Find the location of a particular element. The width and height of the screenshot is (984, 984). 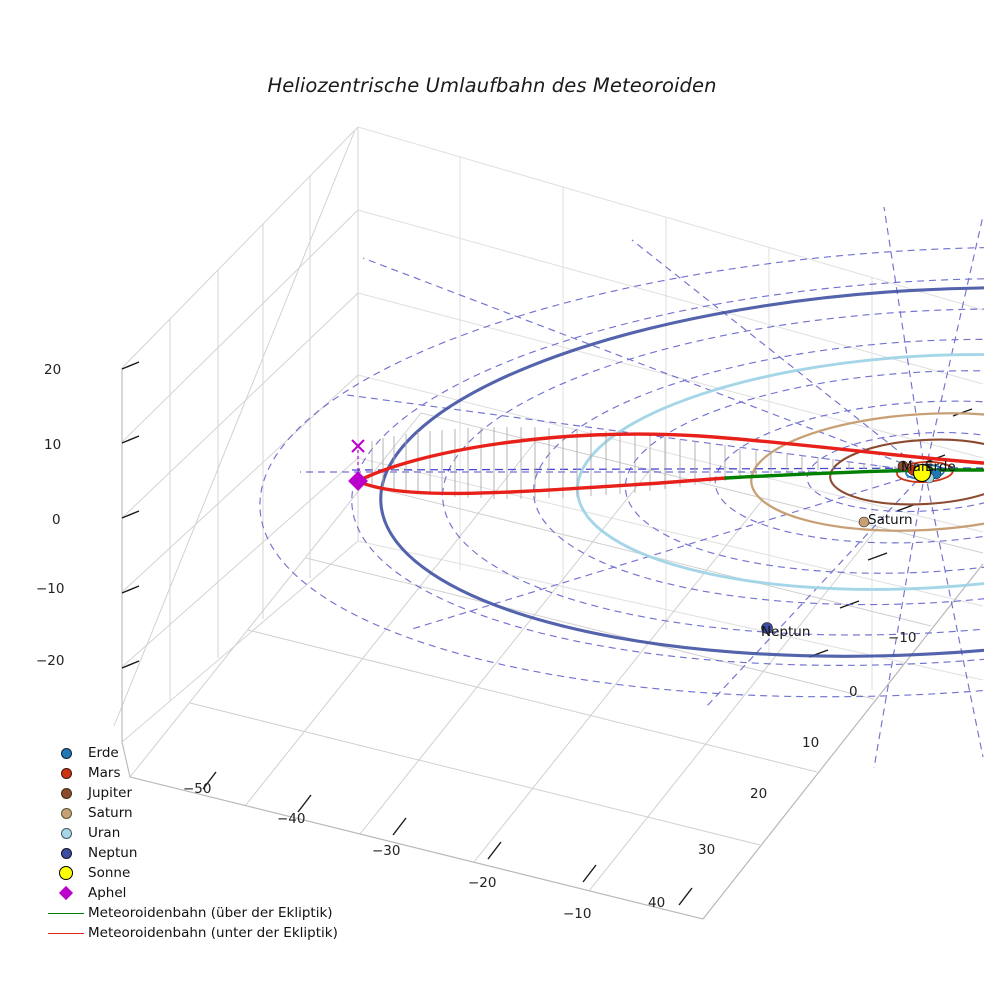

z-tick-label: 10 is located at coordinates (53, 445).